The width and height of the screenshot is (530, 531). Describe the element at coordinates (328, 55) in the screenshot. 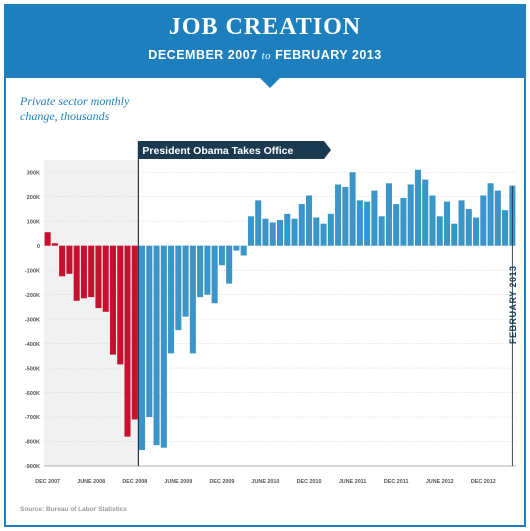

I see `subtitle-end: FEBRUARY 2013` at that location.